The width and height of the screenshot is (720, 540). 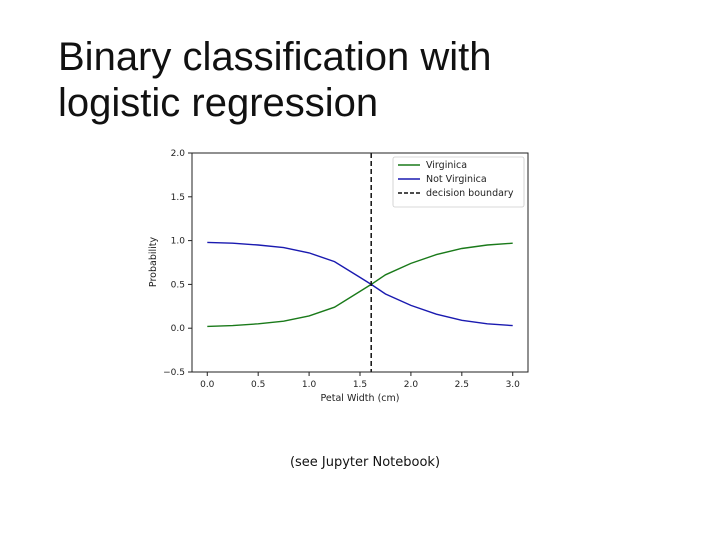 I want to click on caption: (see Jupyter Notebook), so click(x=365, y=462).